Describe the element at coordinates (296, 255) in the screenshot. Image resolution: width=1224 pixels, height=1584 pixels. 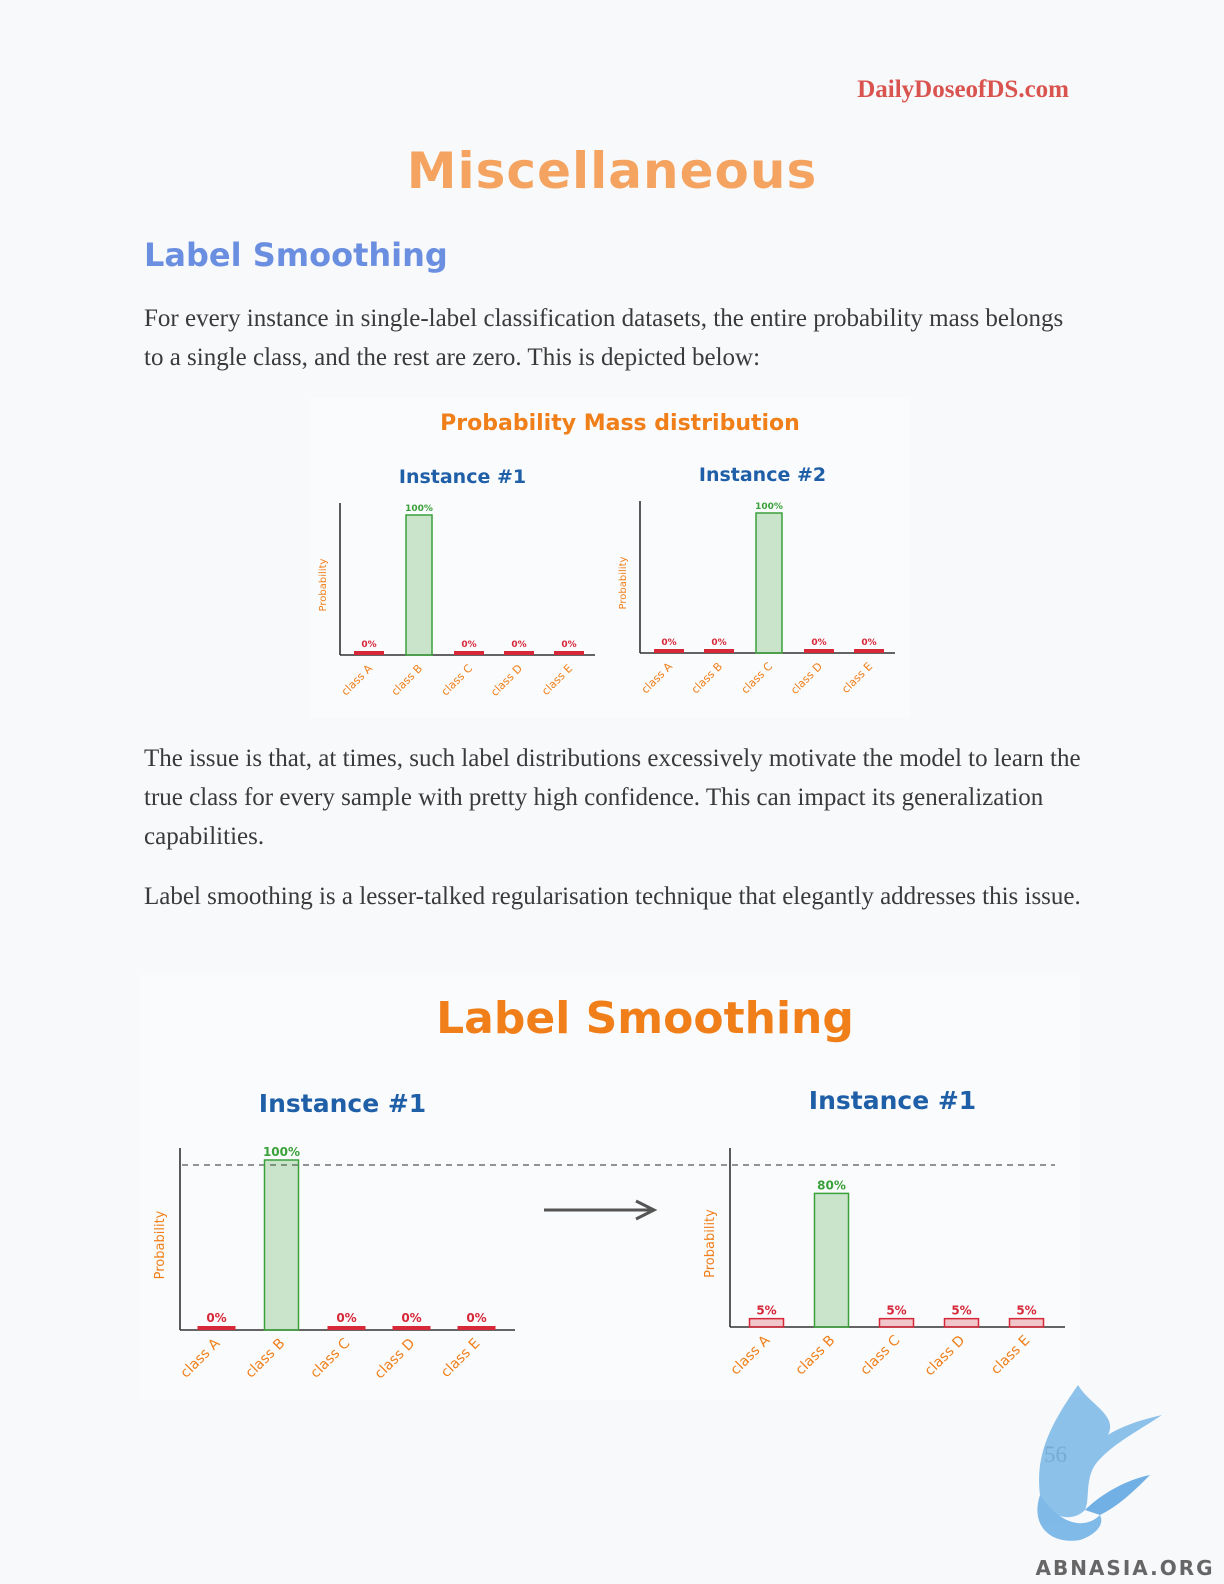
I see `section-heading: Label Smoothing` at that location.